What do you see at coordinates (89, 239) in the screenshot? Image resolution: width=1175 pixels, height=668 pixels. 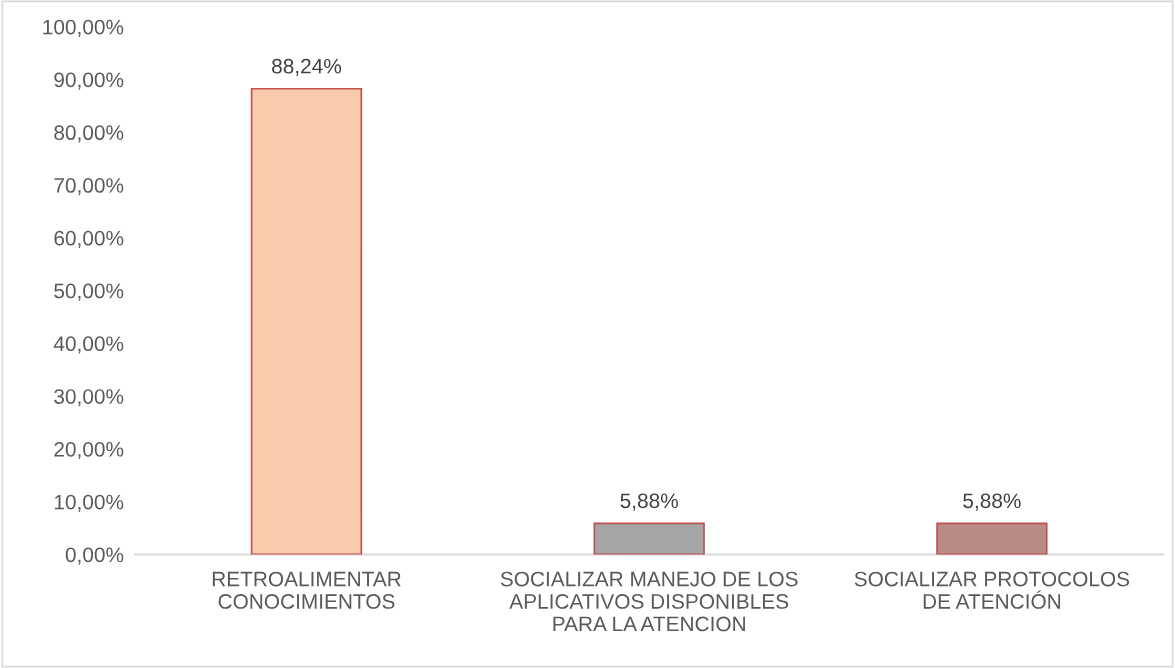 I see `y-tick-label: 60,00%` at bounding box center [89, 239].